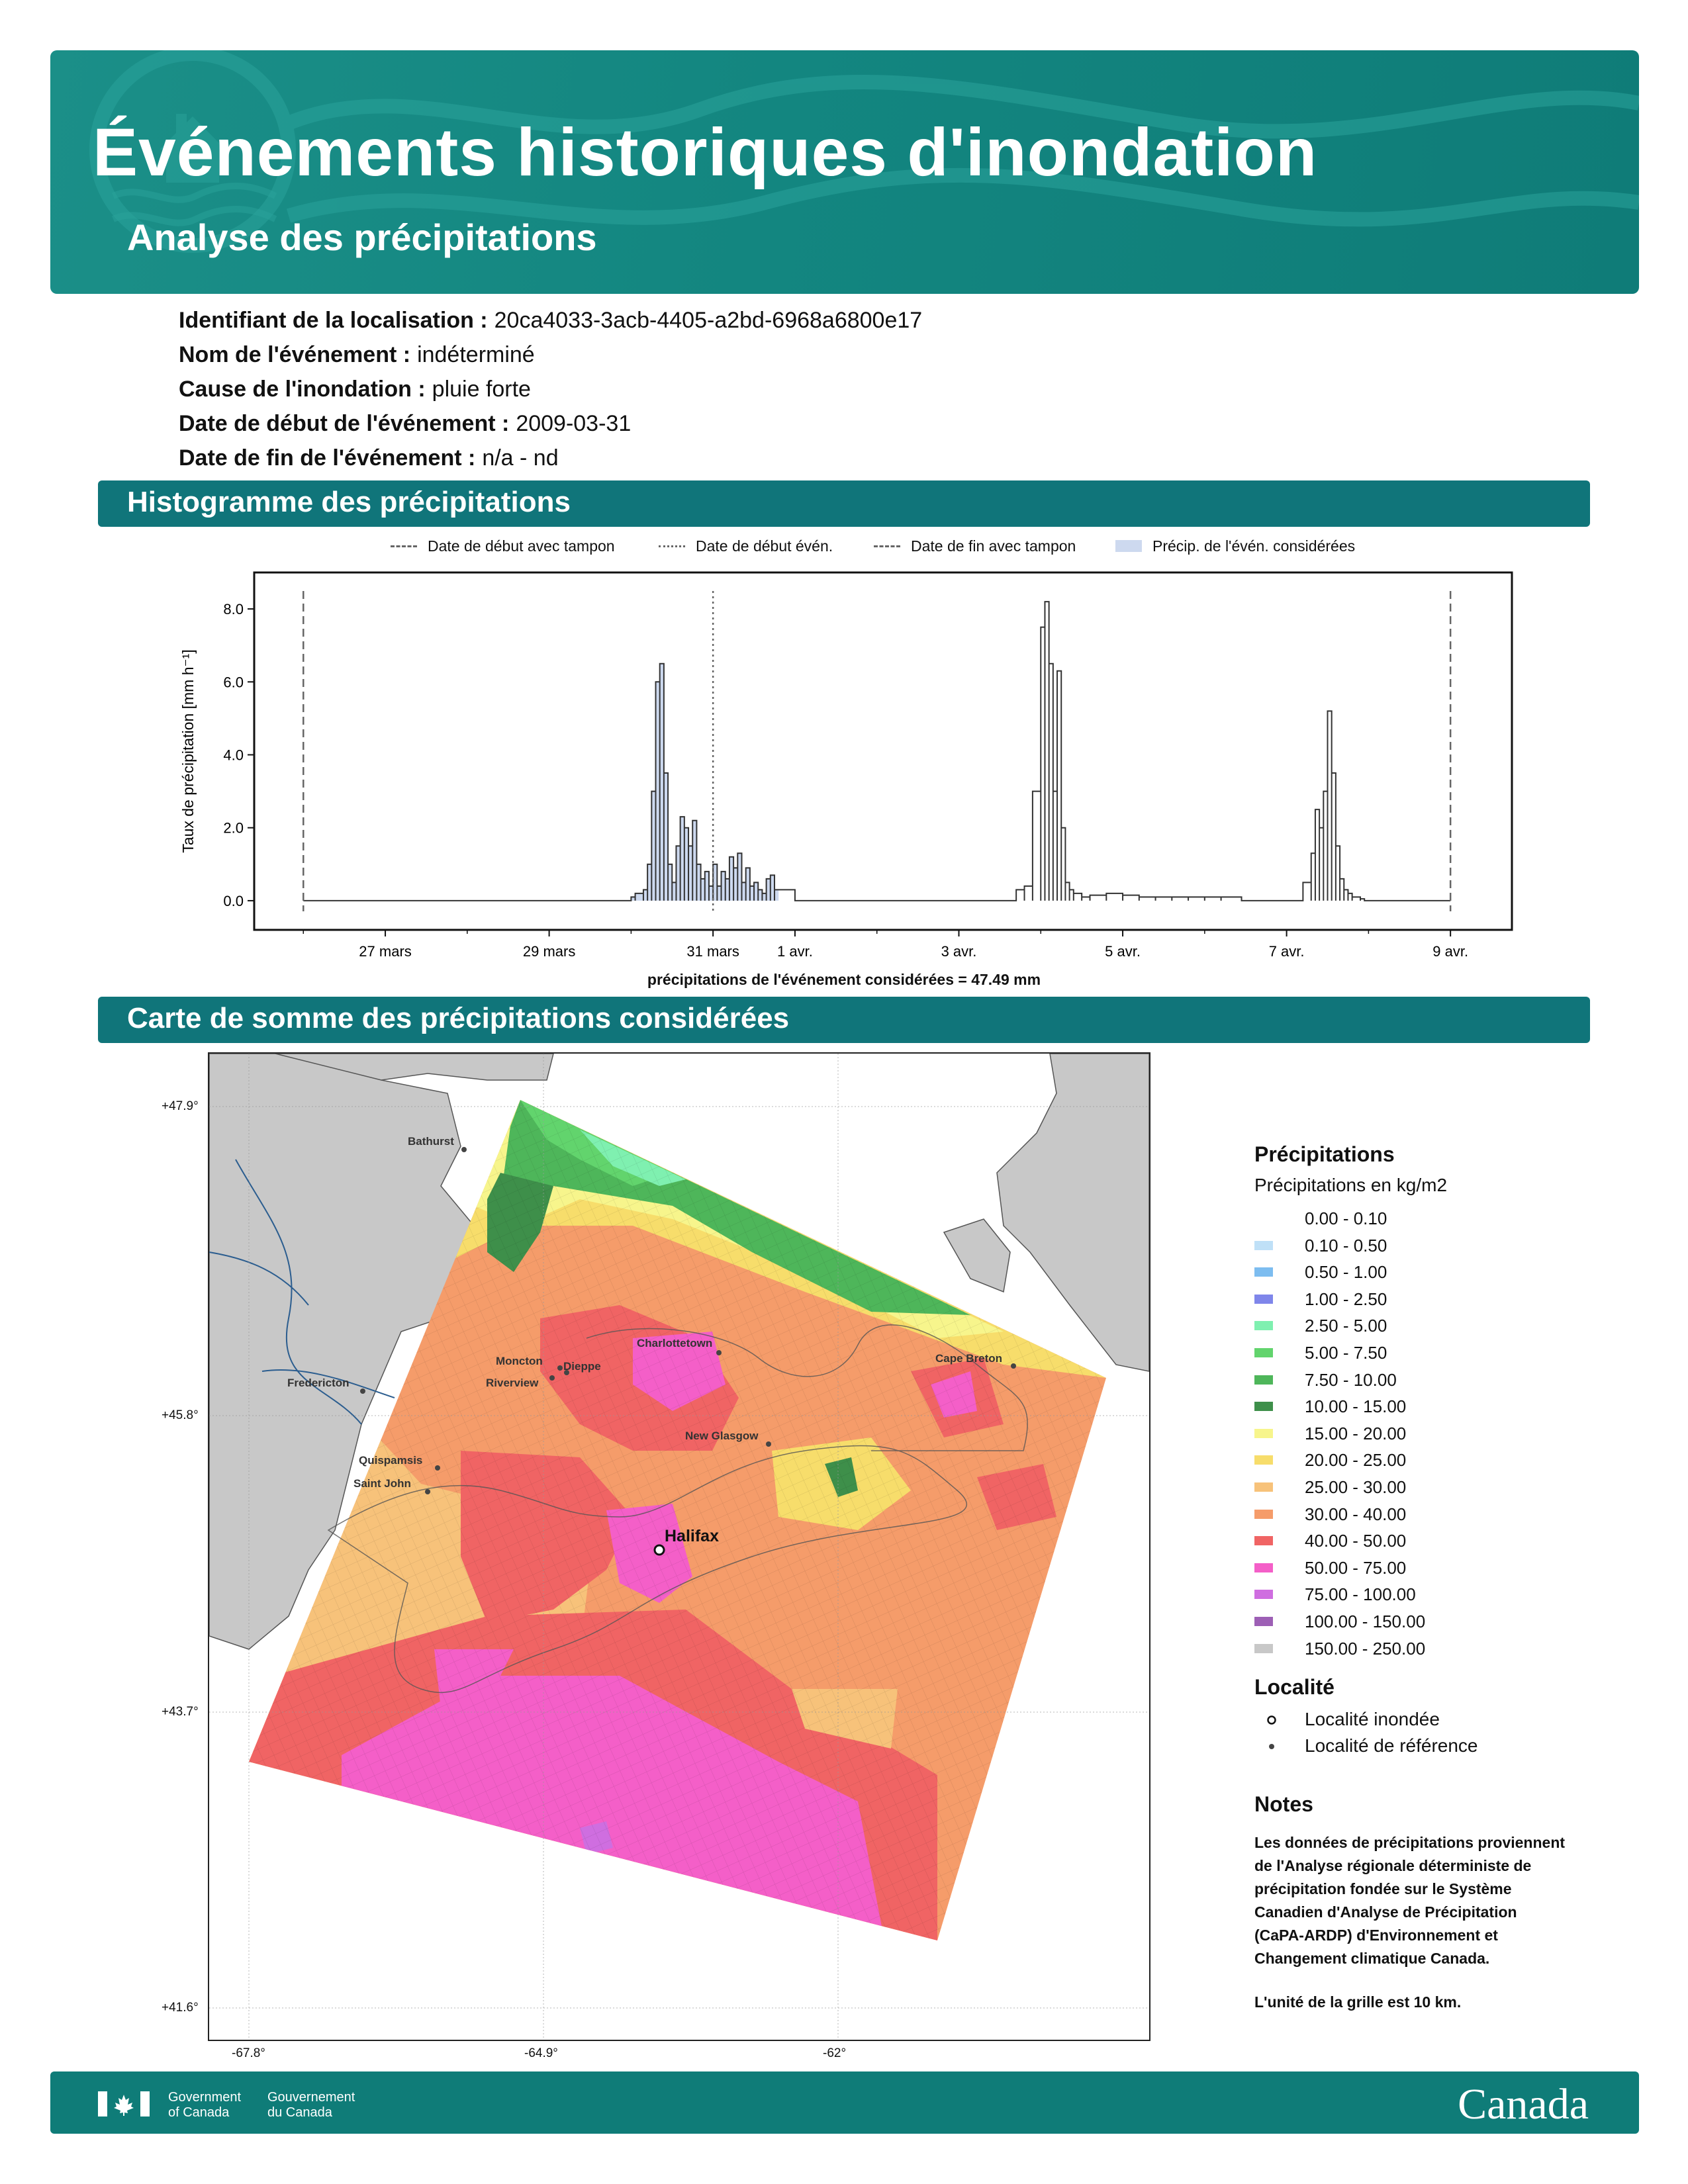 The image size is (1688, 2184). I want to click on legend-item: 100.00 - 150.00, so click(1433, 1621).